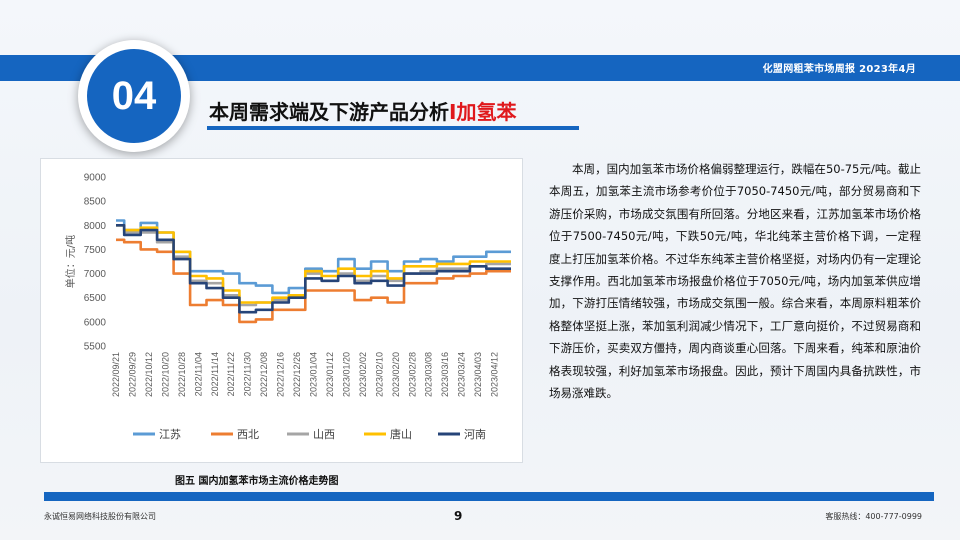 This screenshot has height=540, width=960. What do you see at coordinates (839, 69) in the screenshot?
I see `report-label: 化盟网粗苯市场周报 2023年4月` at bounding box center [839, 69].